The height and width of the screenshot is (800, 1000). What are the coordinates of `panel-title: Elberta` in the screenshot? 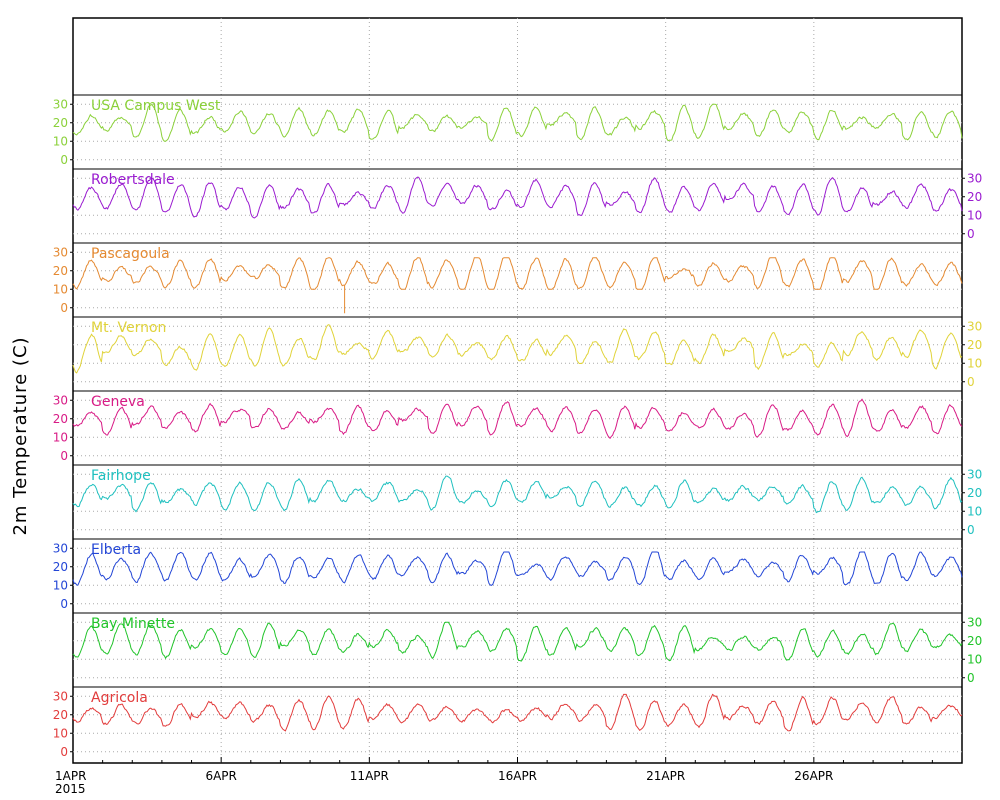 It's located at (116, 550).